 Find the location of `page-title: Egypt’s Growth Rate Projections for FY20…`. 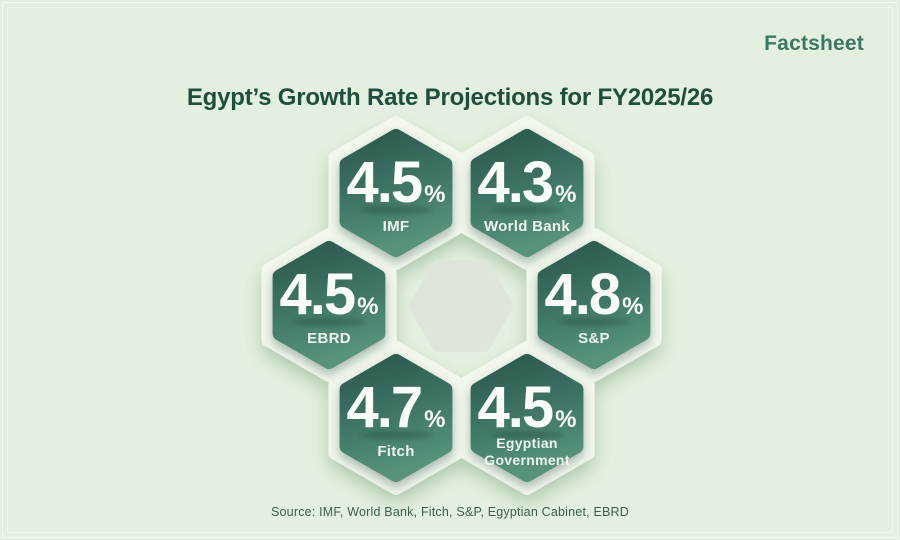

page-title: Egypt’s Growth Rate Projections for FY20… is located at coordinates (450, 97).